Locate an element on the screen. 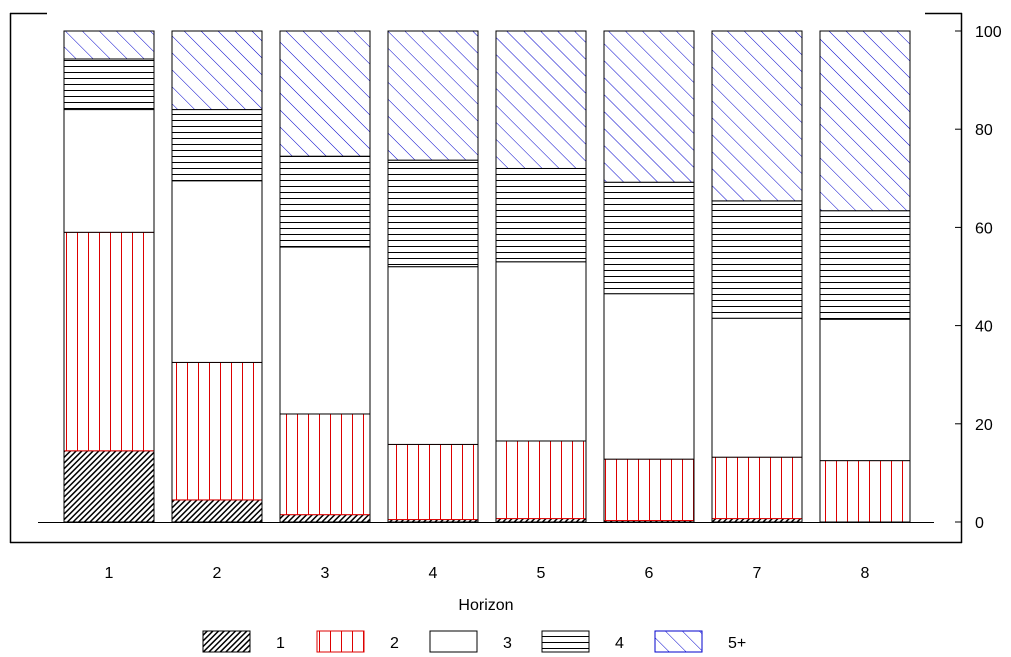 The height and width of the screenshot is (657, 1011). x-tick-label: 3 is located at coordinates (325, 573).